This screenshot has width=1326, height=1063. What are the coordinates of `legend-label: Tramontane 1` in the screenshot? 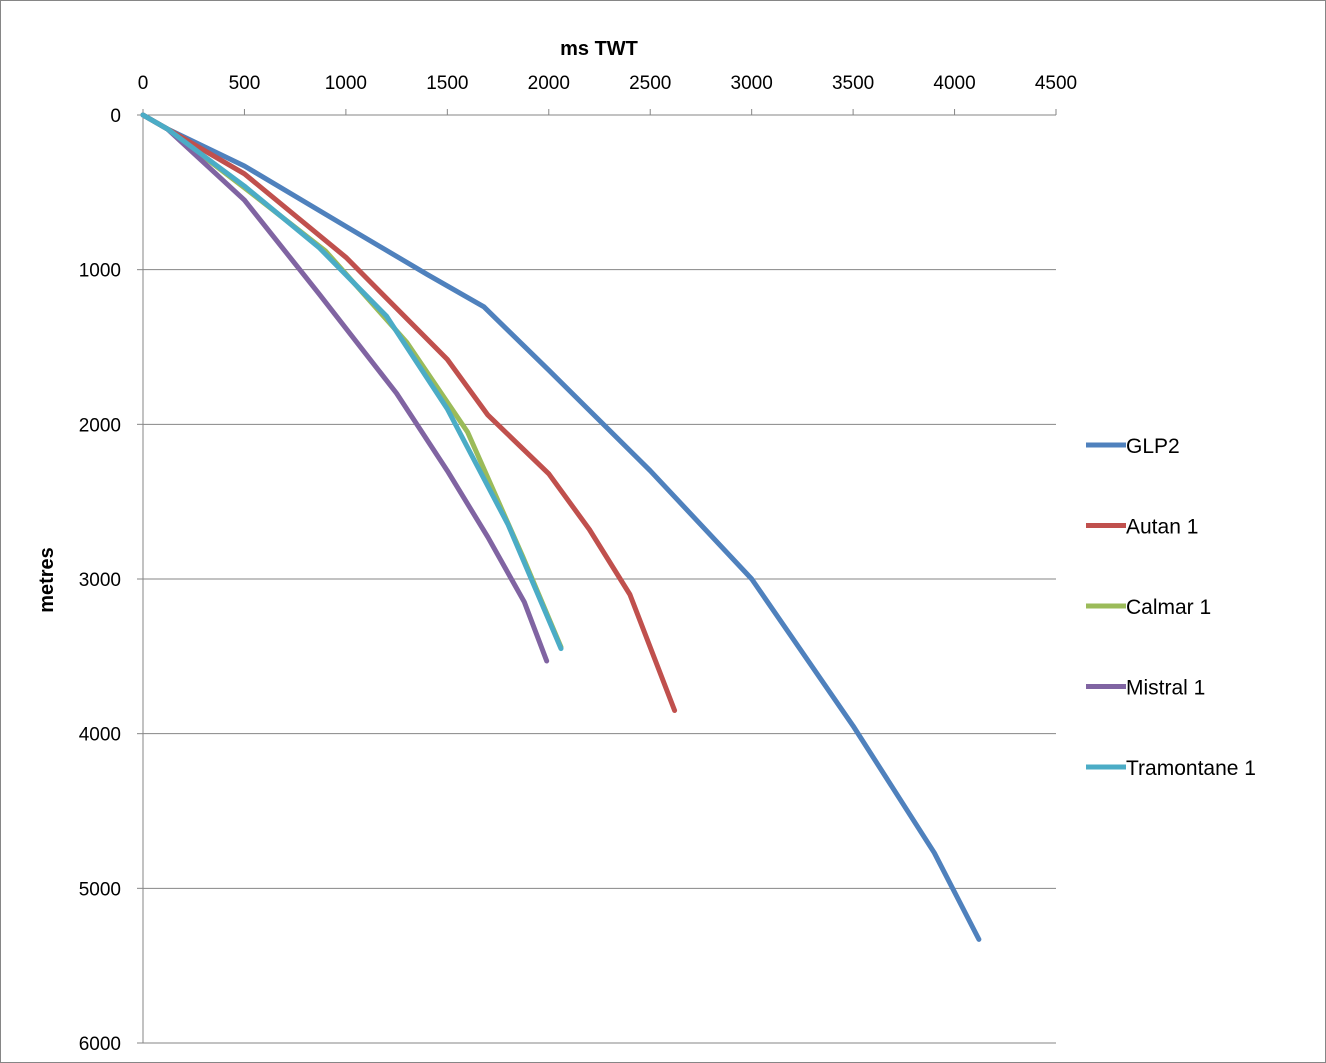 It's located at (1191, 768).